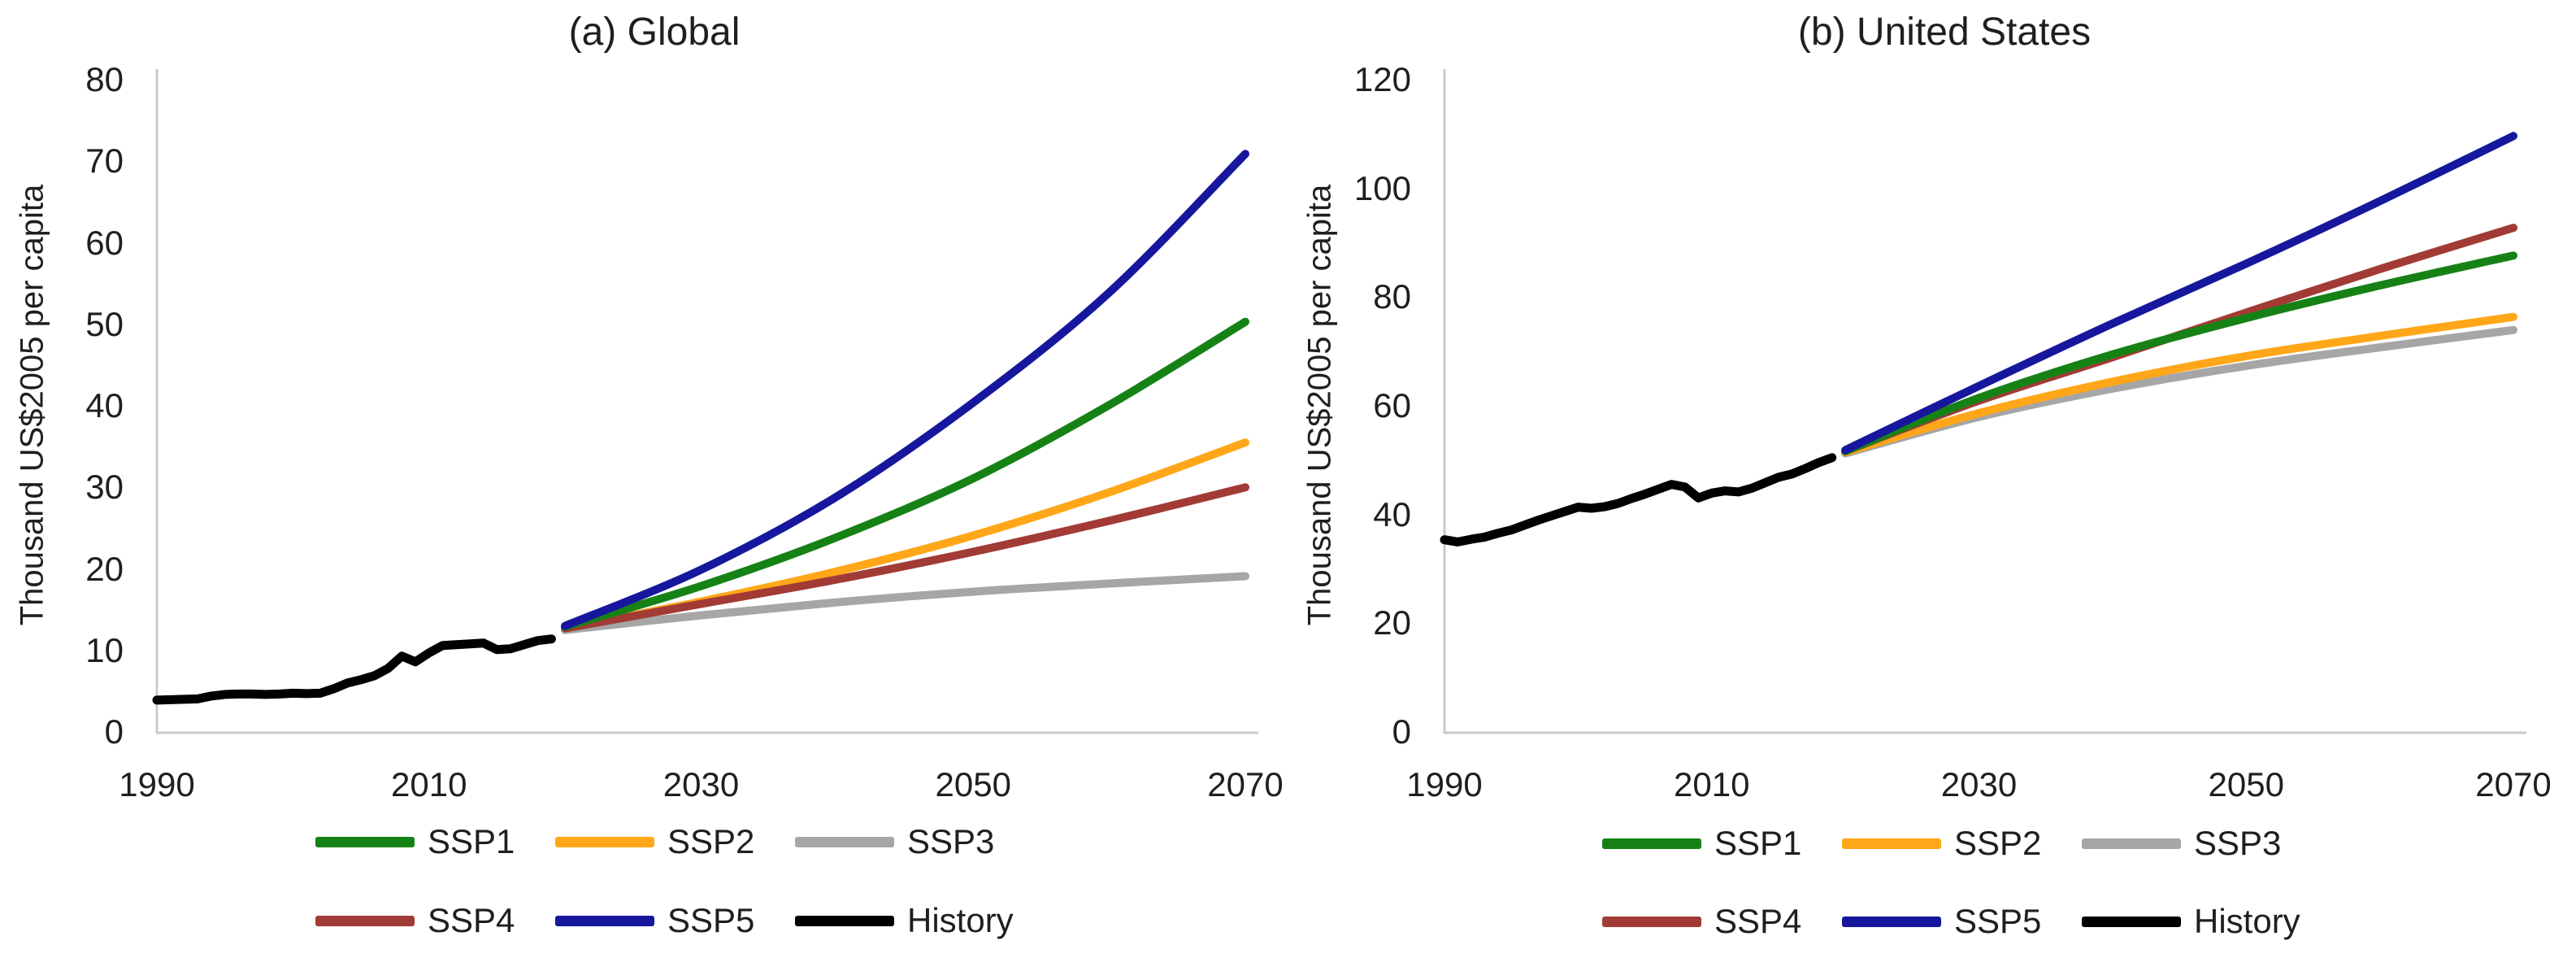  I want to click on panel-b-y-tick-label: 0, so click(1401, 731).